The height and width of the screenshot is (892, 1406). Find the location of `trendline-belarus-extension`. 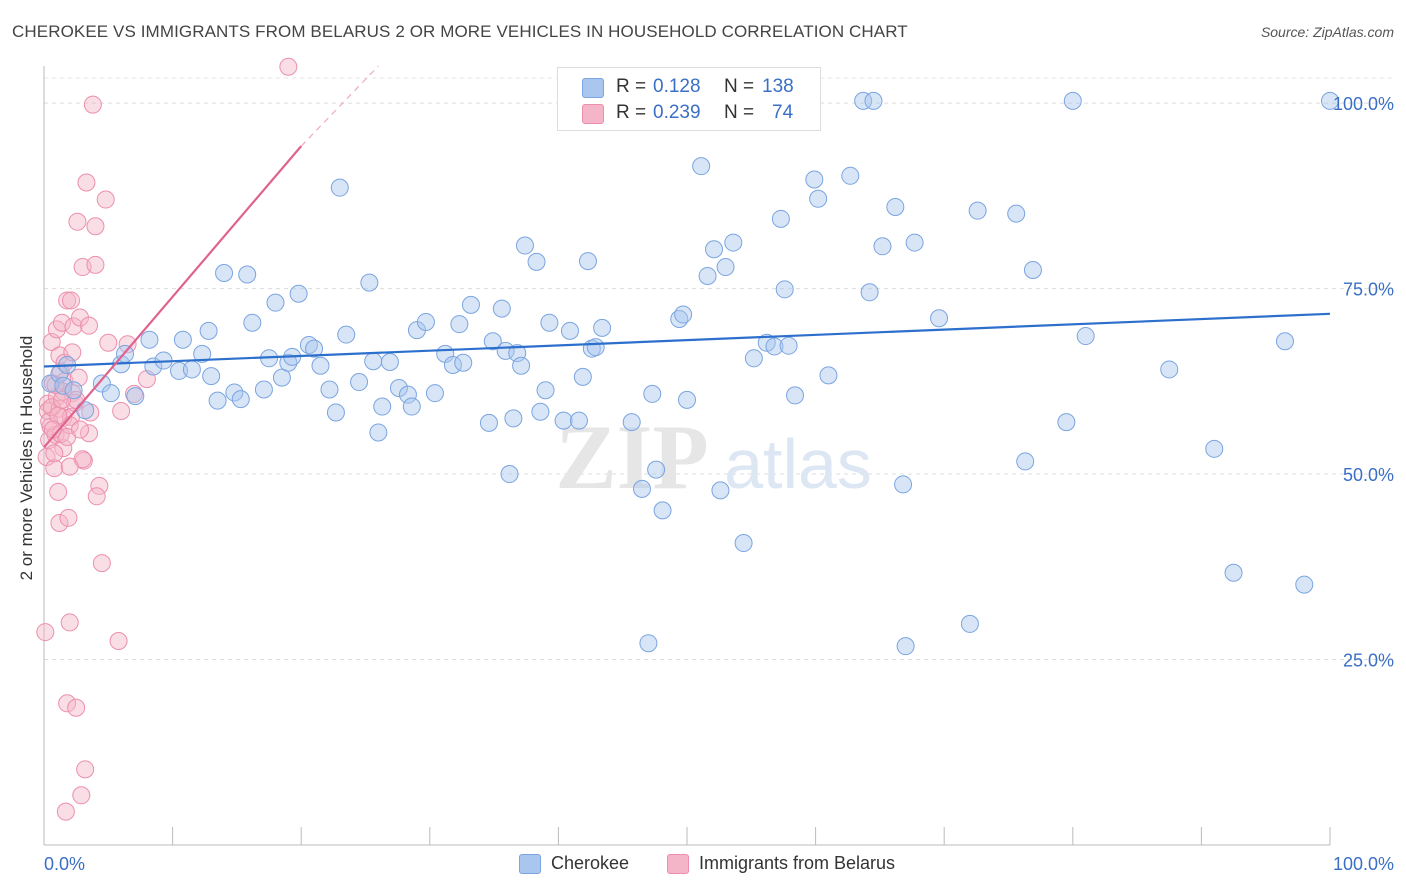

trendline-belarus-extension is located at coordinates (339, 106).